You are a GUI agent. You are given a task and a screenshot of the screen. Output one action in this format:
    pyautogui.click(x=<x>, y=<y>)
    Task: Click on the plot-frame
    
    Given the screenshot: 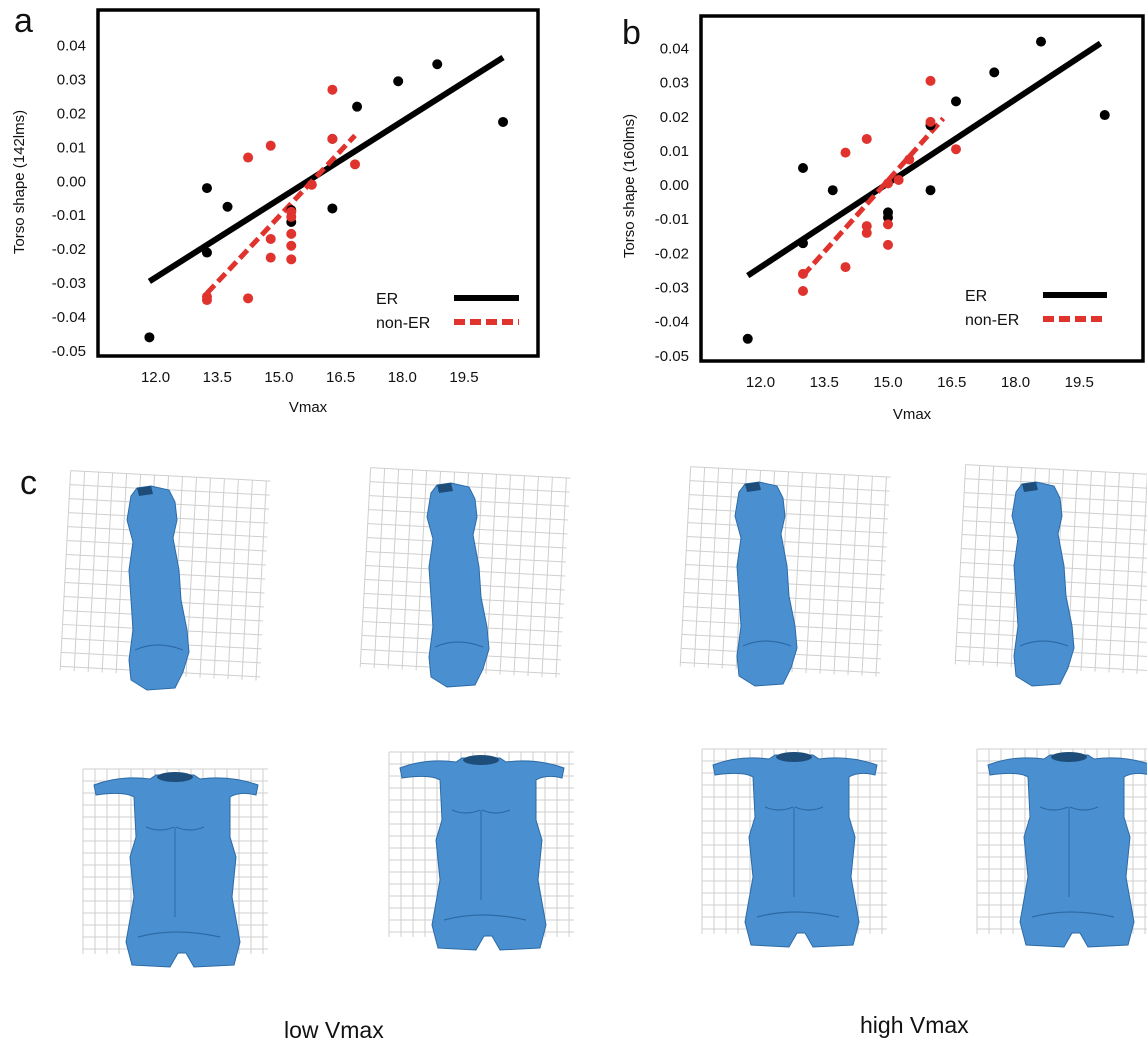 What is the action you would take?
    pyautogui.click(x=318, y=183)
    